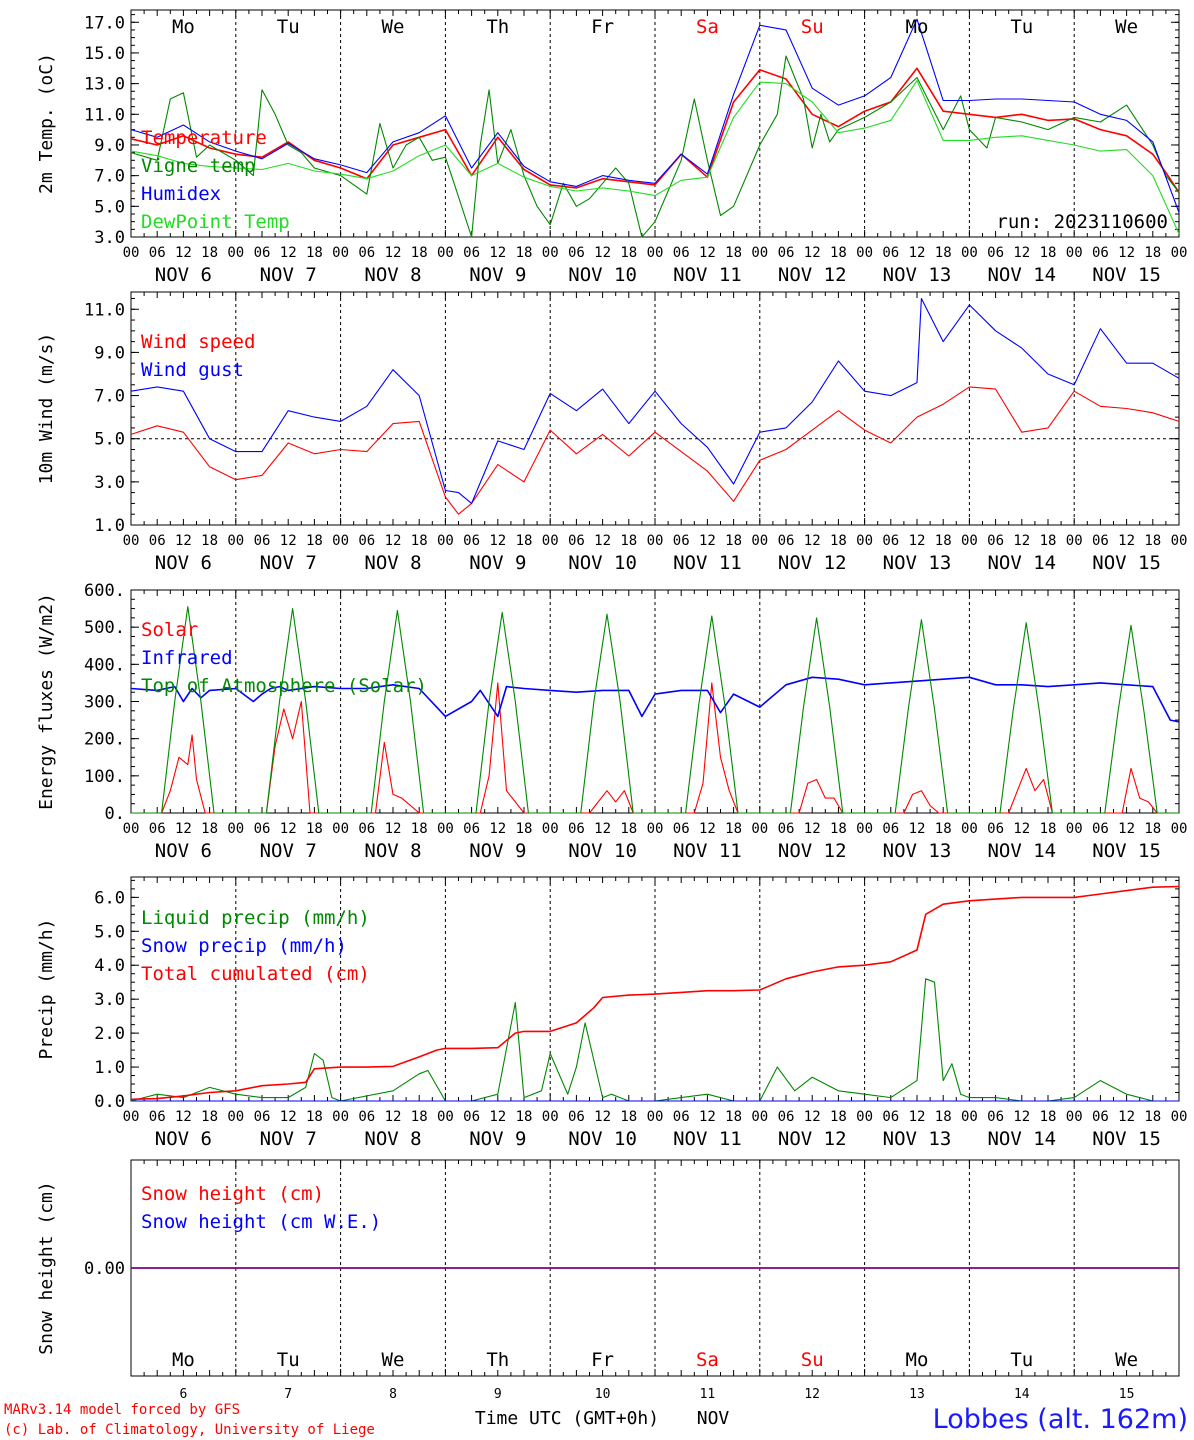 Image resolution: width=1194 pixels, height=1440 pixels. I want to click on date-label: NOV 13, so click(917, 1139).